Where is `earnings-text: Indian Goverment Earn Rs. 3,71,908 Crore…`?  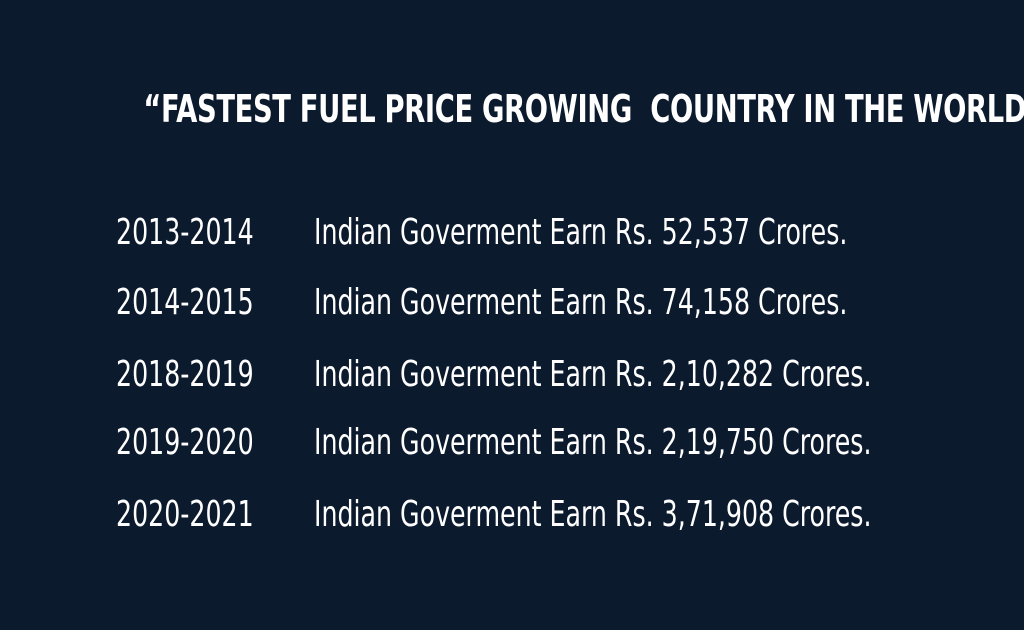
earnings-text: Indian Goverment Earn Rs. 3,71,908 Crore… is located at coordinates (593, 514).